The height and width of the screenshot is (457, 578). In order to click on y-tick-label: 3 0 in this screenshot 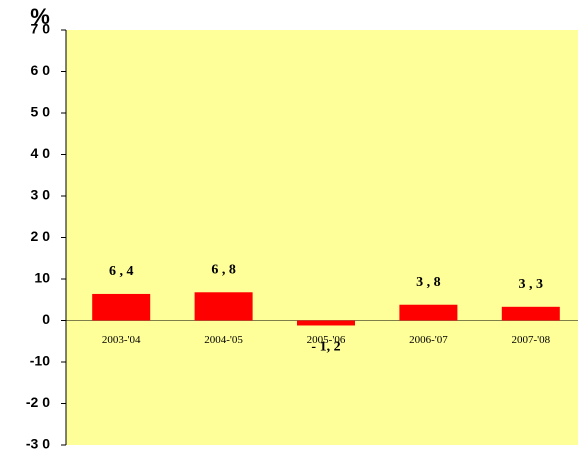, I will do `click(41, 195)`.